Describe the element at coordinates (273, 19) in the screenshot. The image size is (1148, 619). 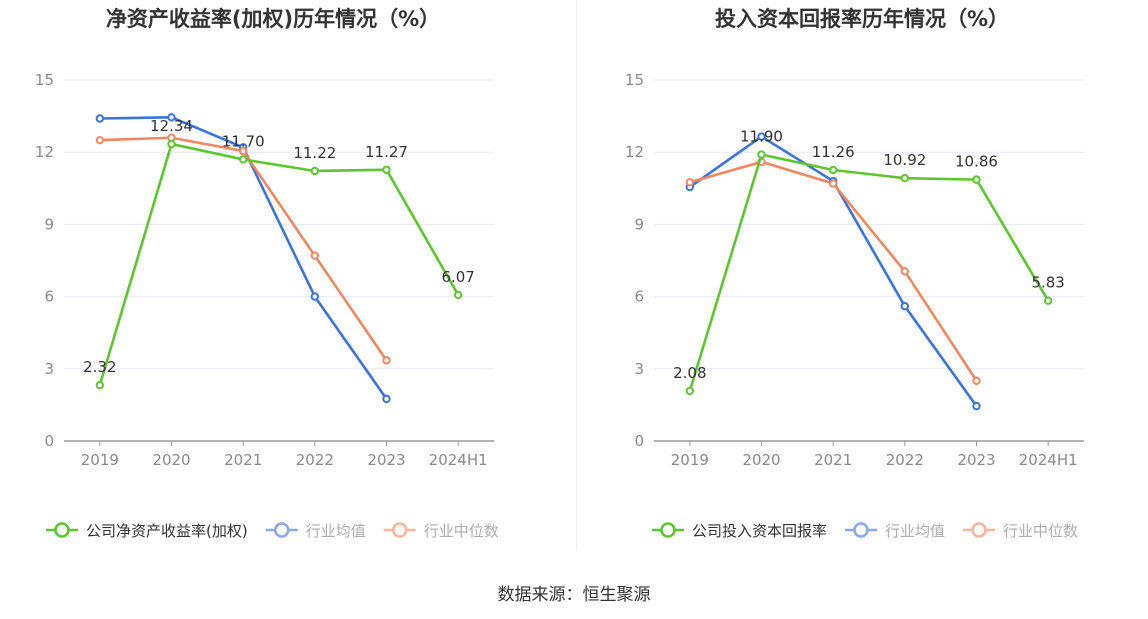
I see `chart-title: 净资产收益率(加权)历年情况（%）` at that location.